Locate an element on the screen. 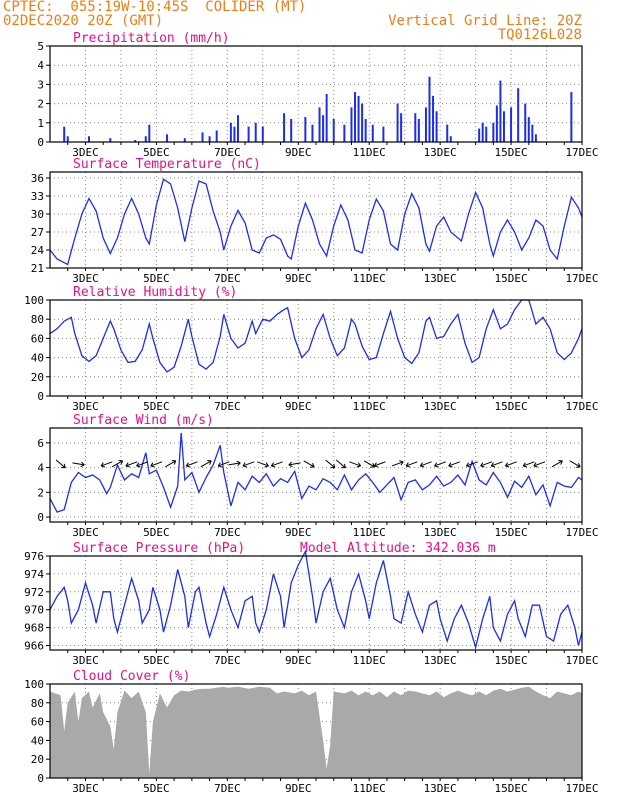  wind-line is located at coordinates (316, 472).